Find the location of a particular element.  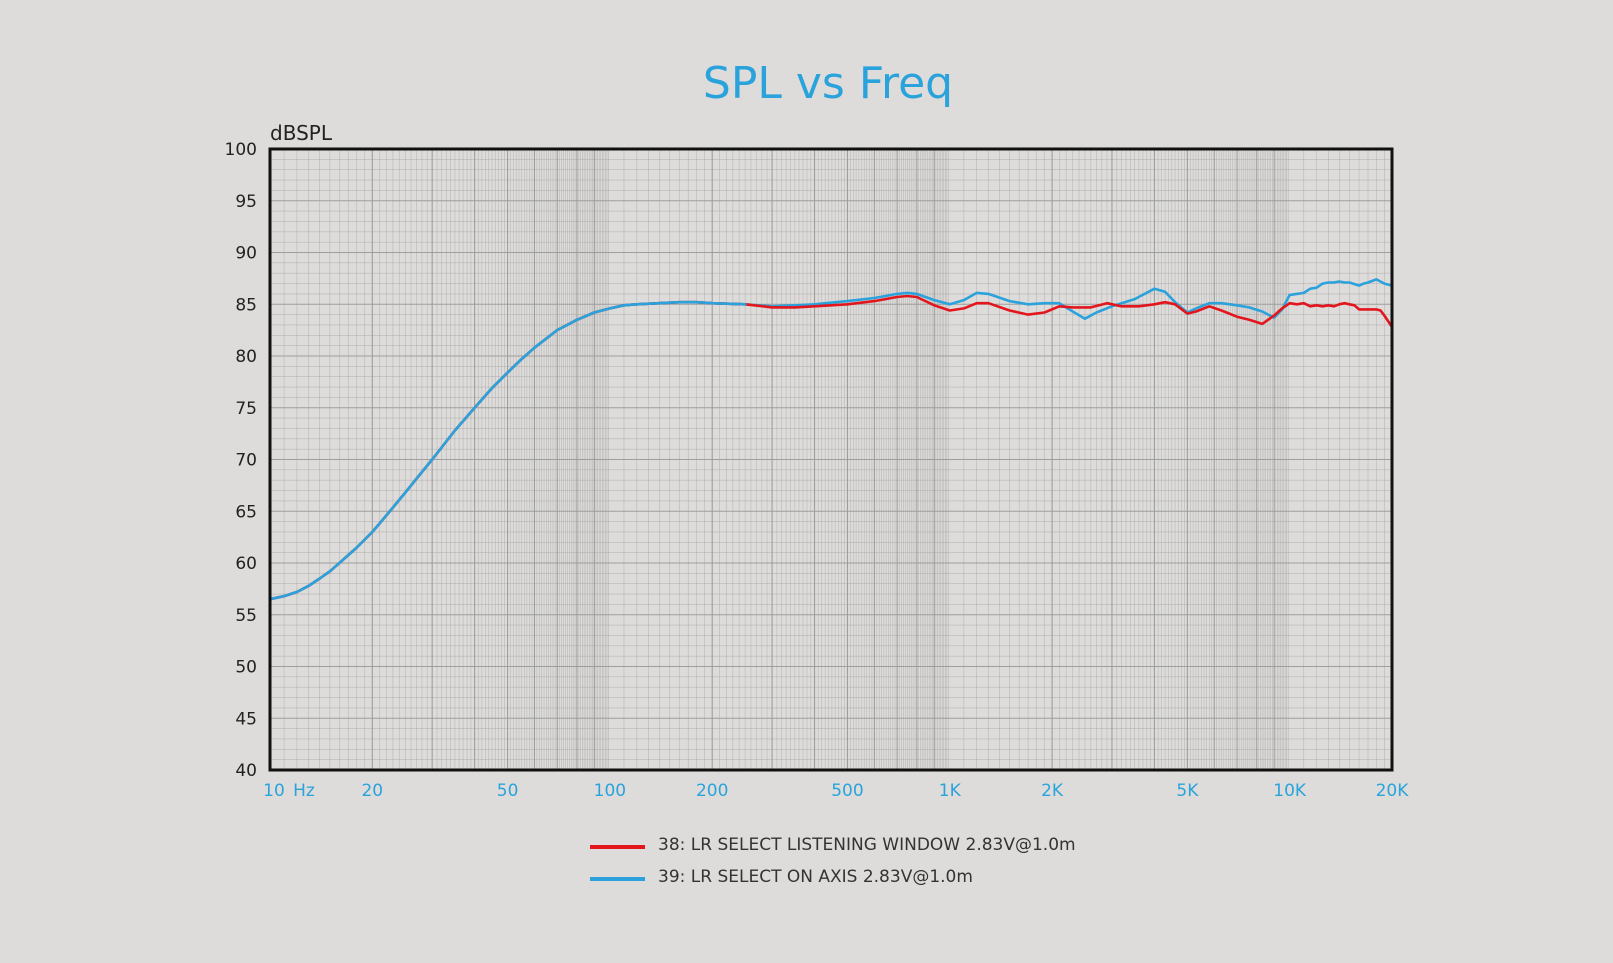

x-tick-label: 1K is located at coordinates (950, 791).